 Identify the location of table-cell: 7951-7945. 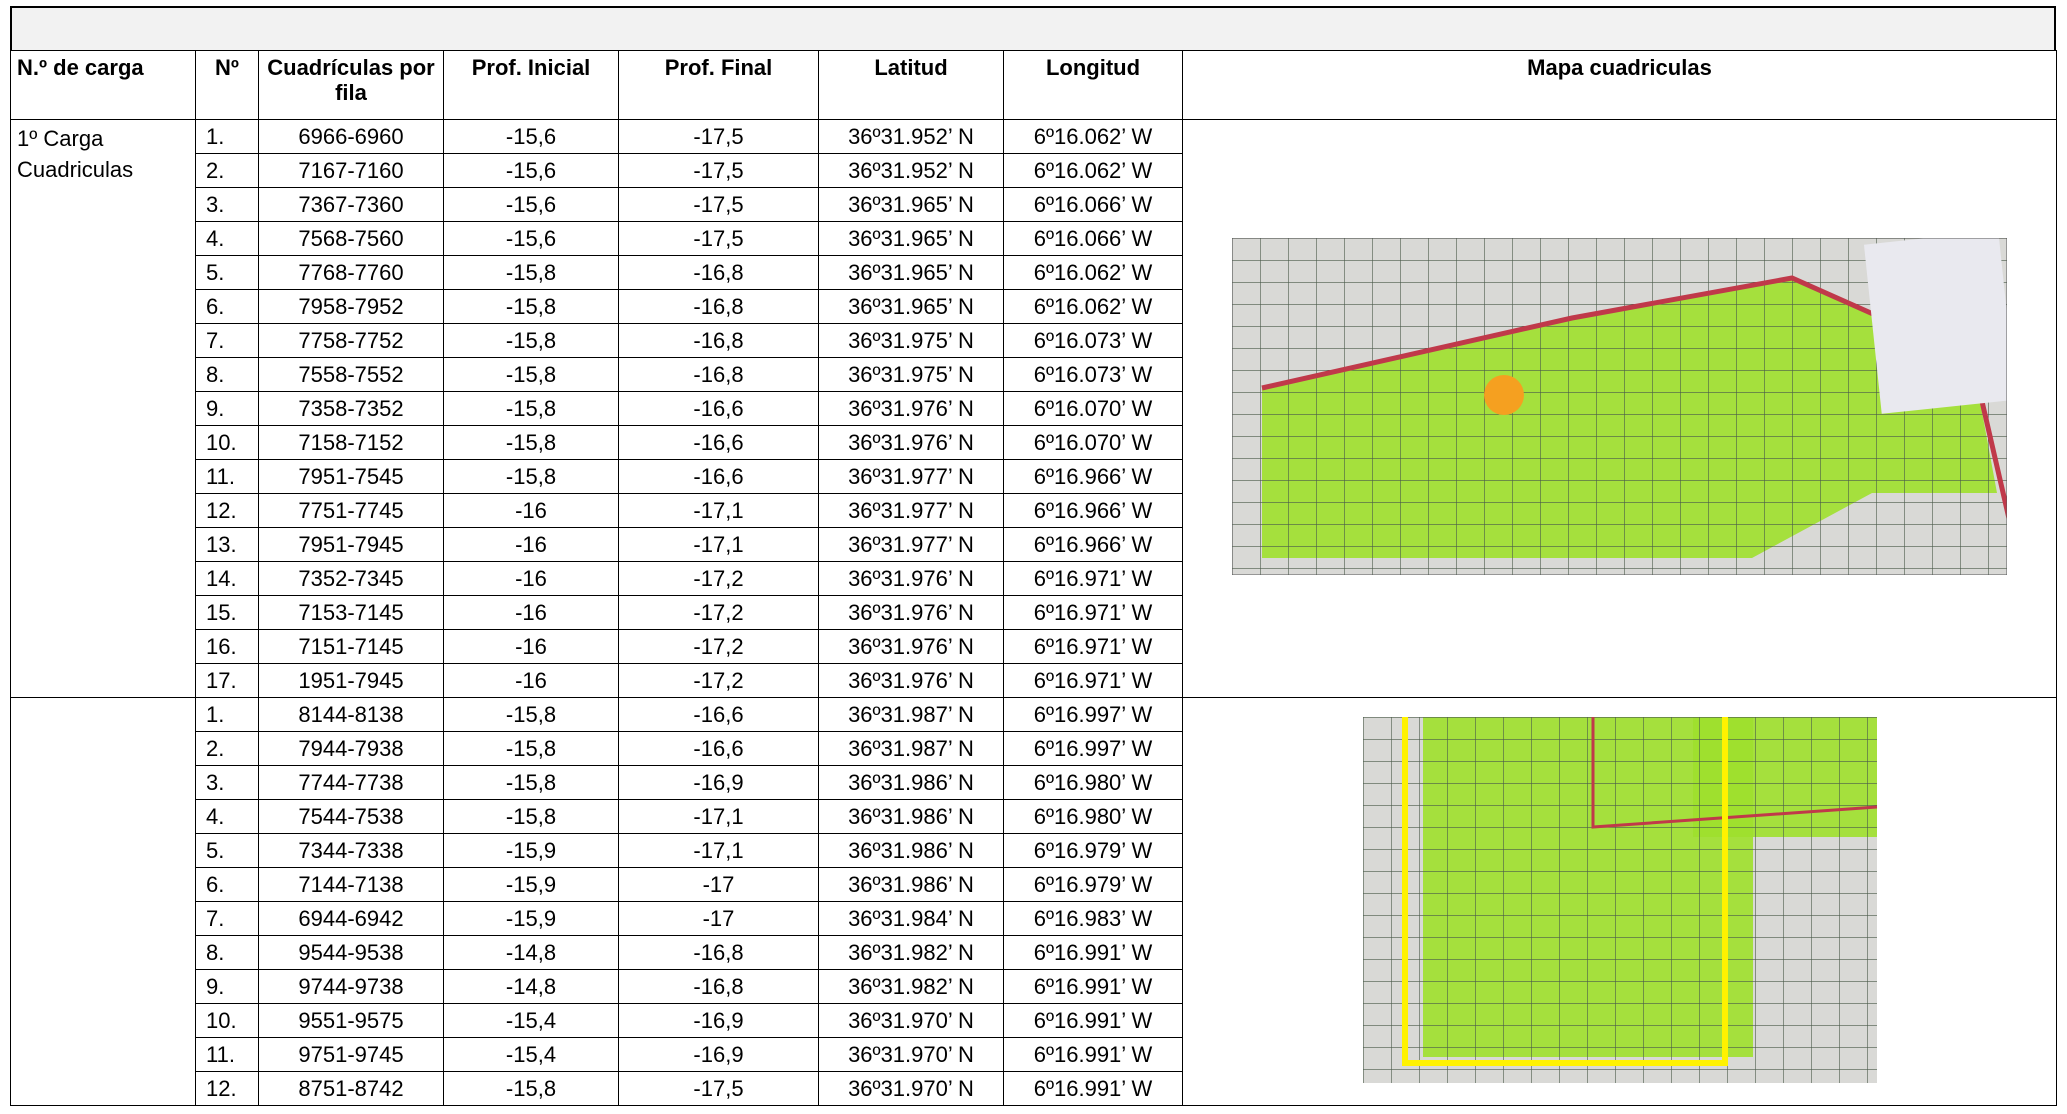
(351, 544).